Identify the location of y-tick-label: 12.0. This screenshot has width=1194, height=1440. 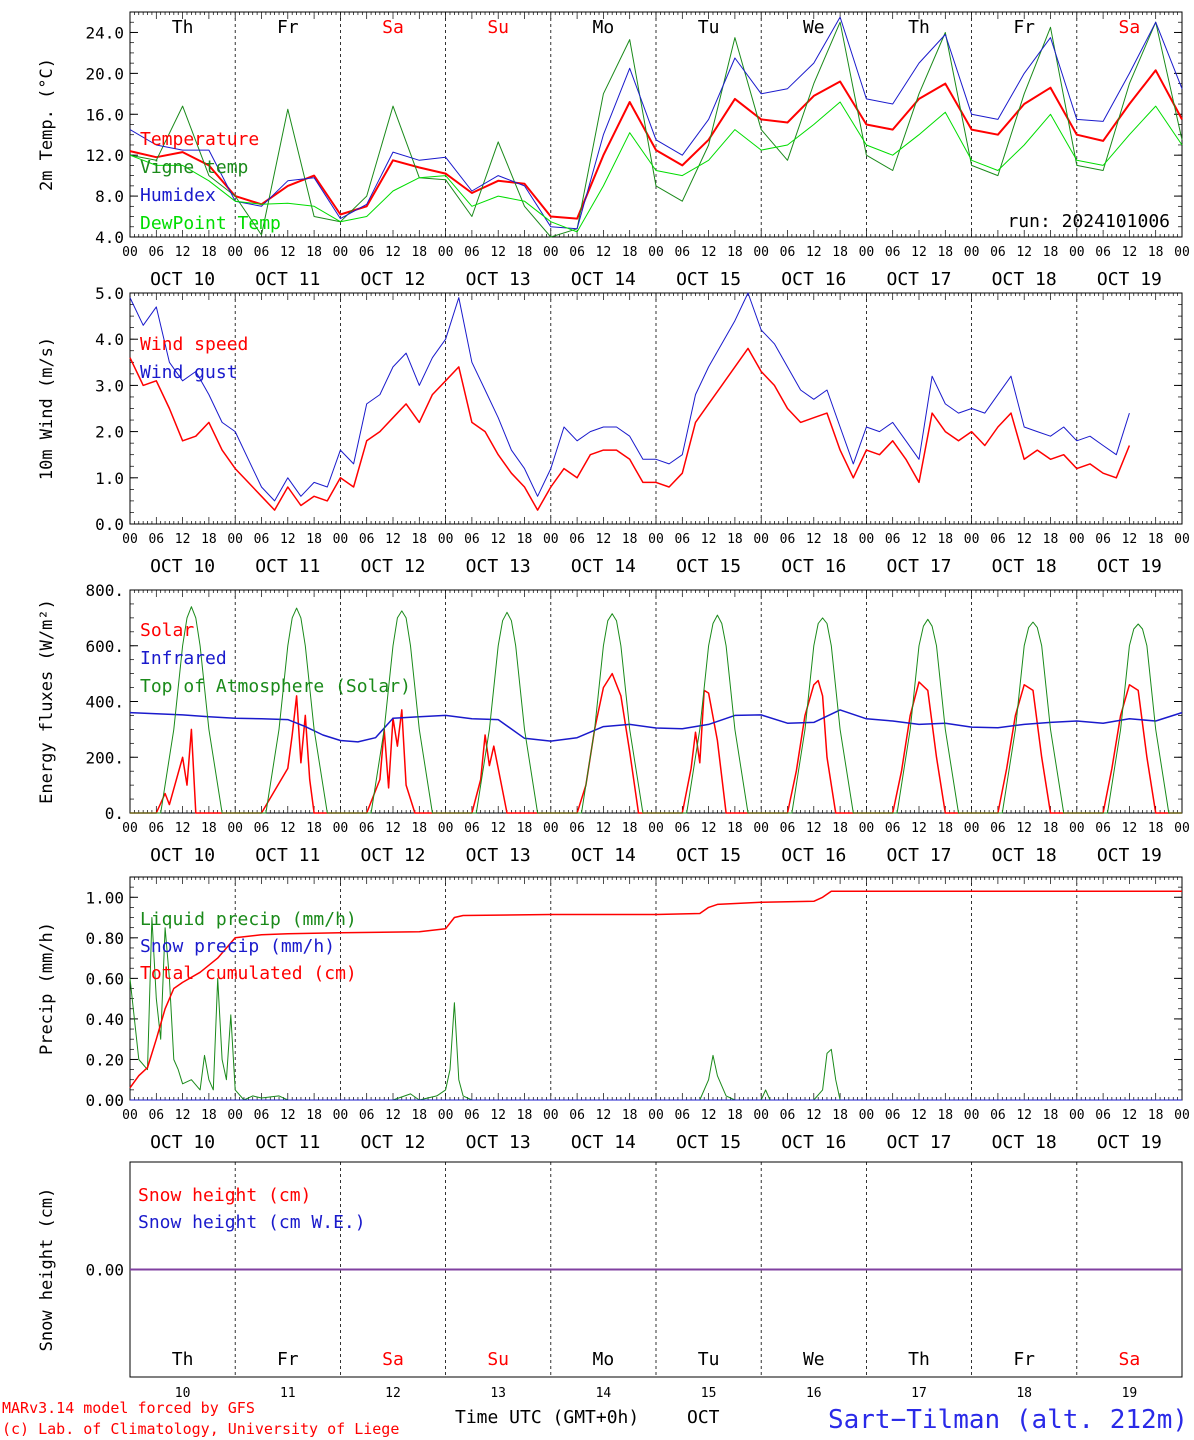
(104, 155).